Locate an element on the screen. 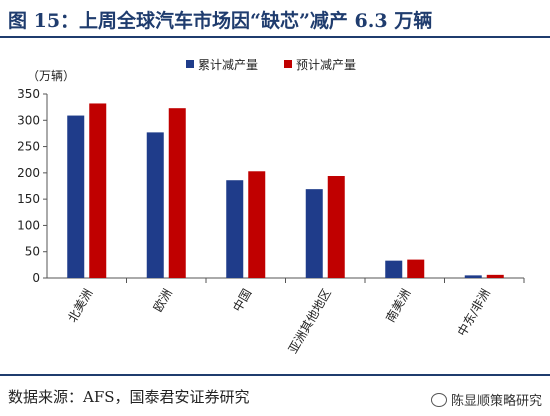 This screenshot has height=416, width=550. x-tick-label: 北美洲 is located at coordinates (80, 306).